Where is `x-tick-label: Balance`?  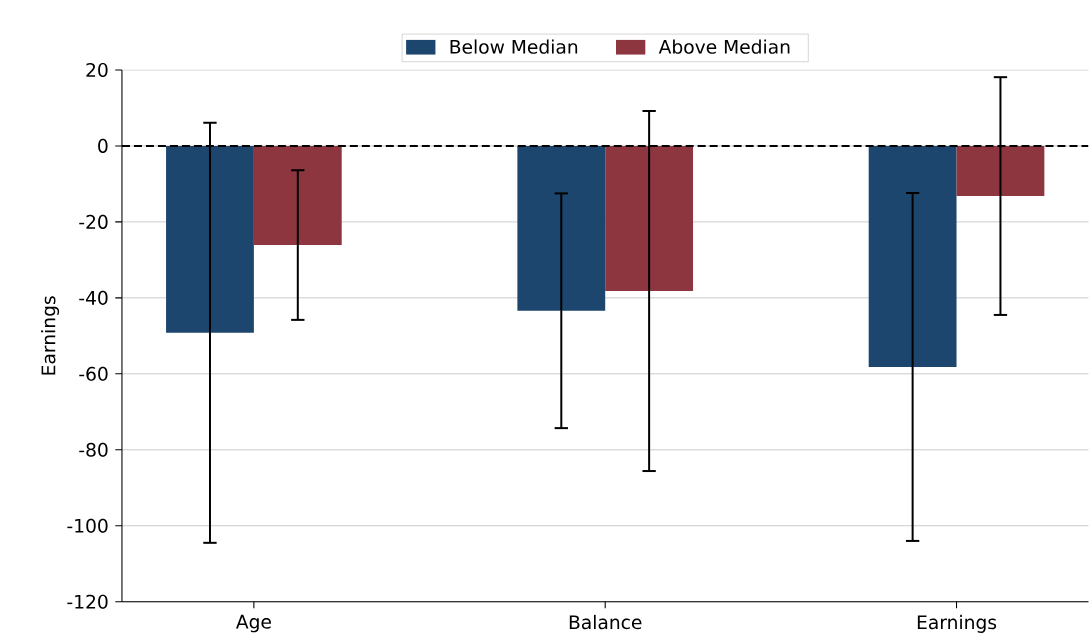 x-tick-label: Balance is located at coordinates (605, 622).